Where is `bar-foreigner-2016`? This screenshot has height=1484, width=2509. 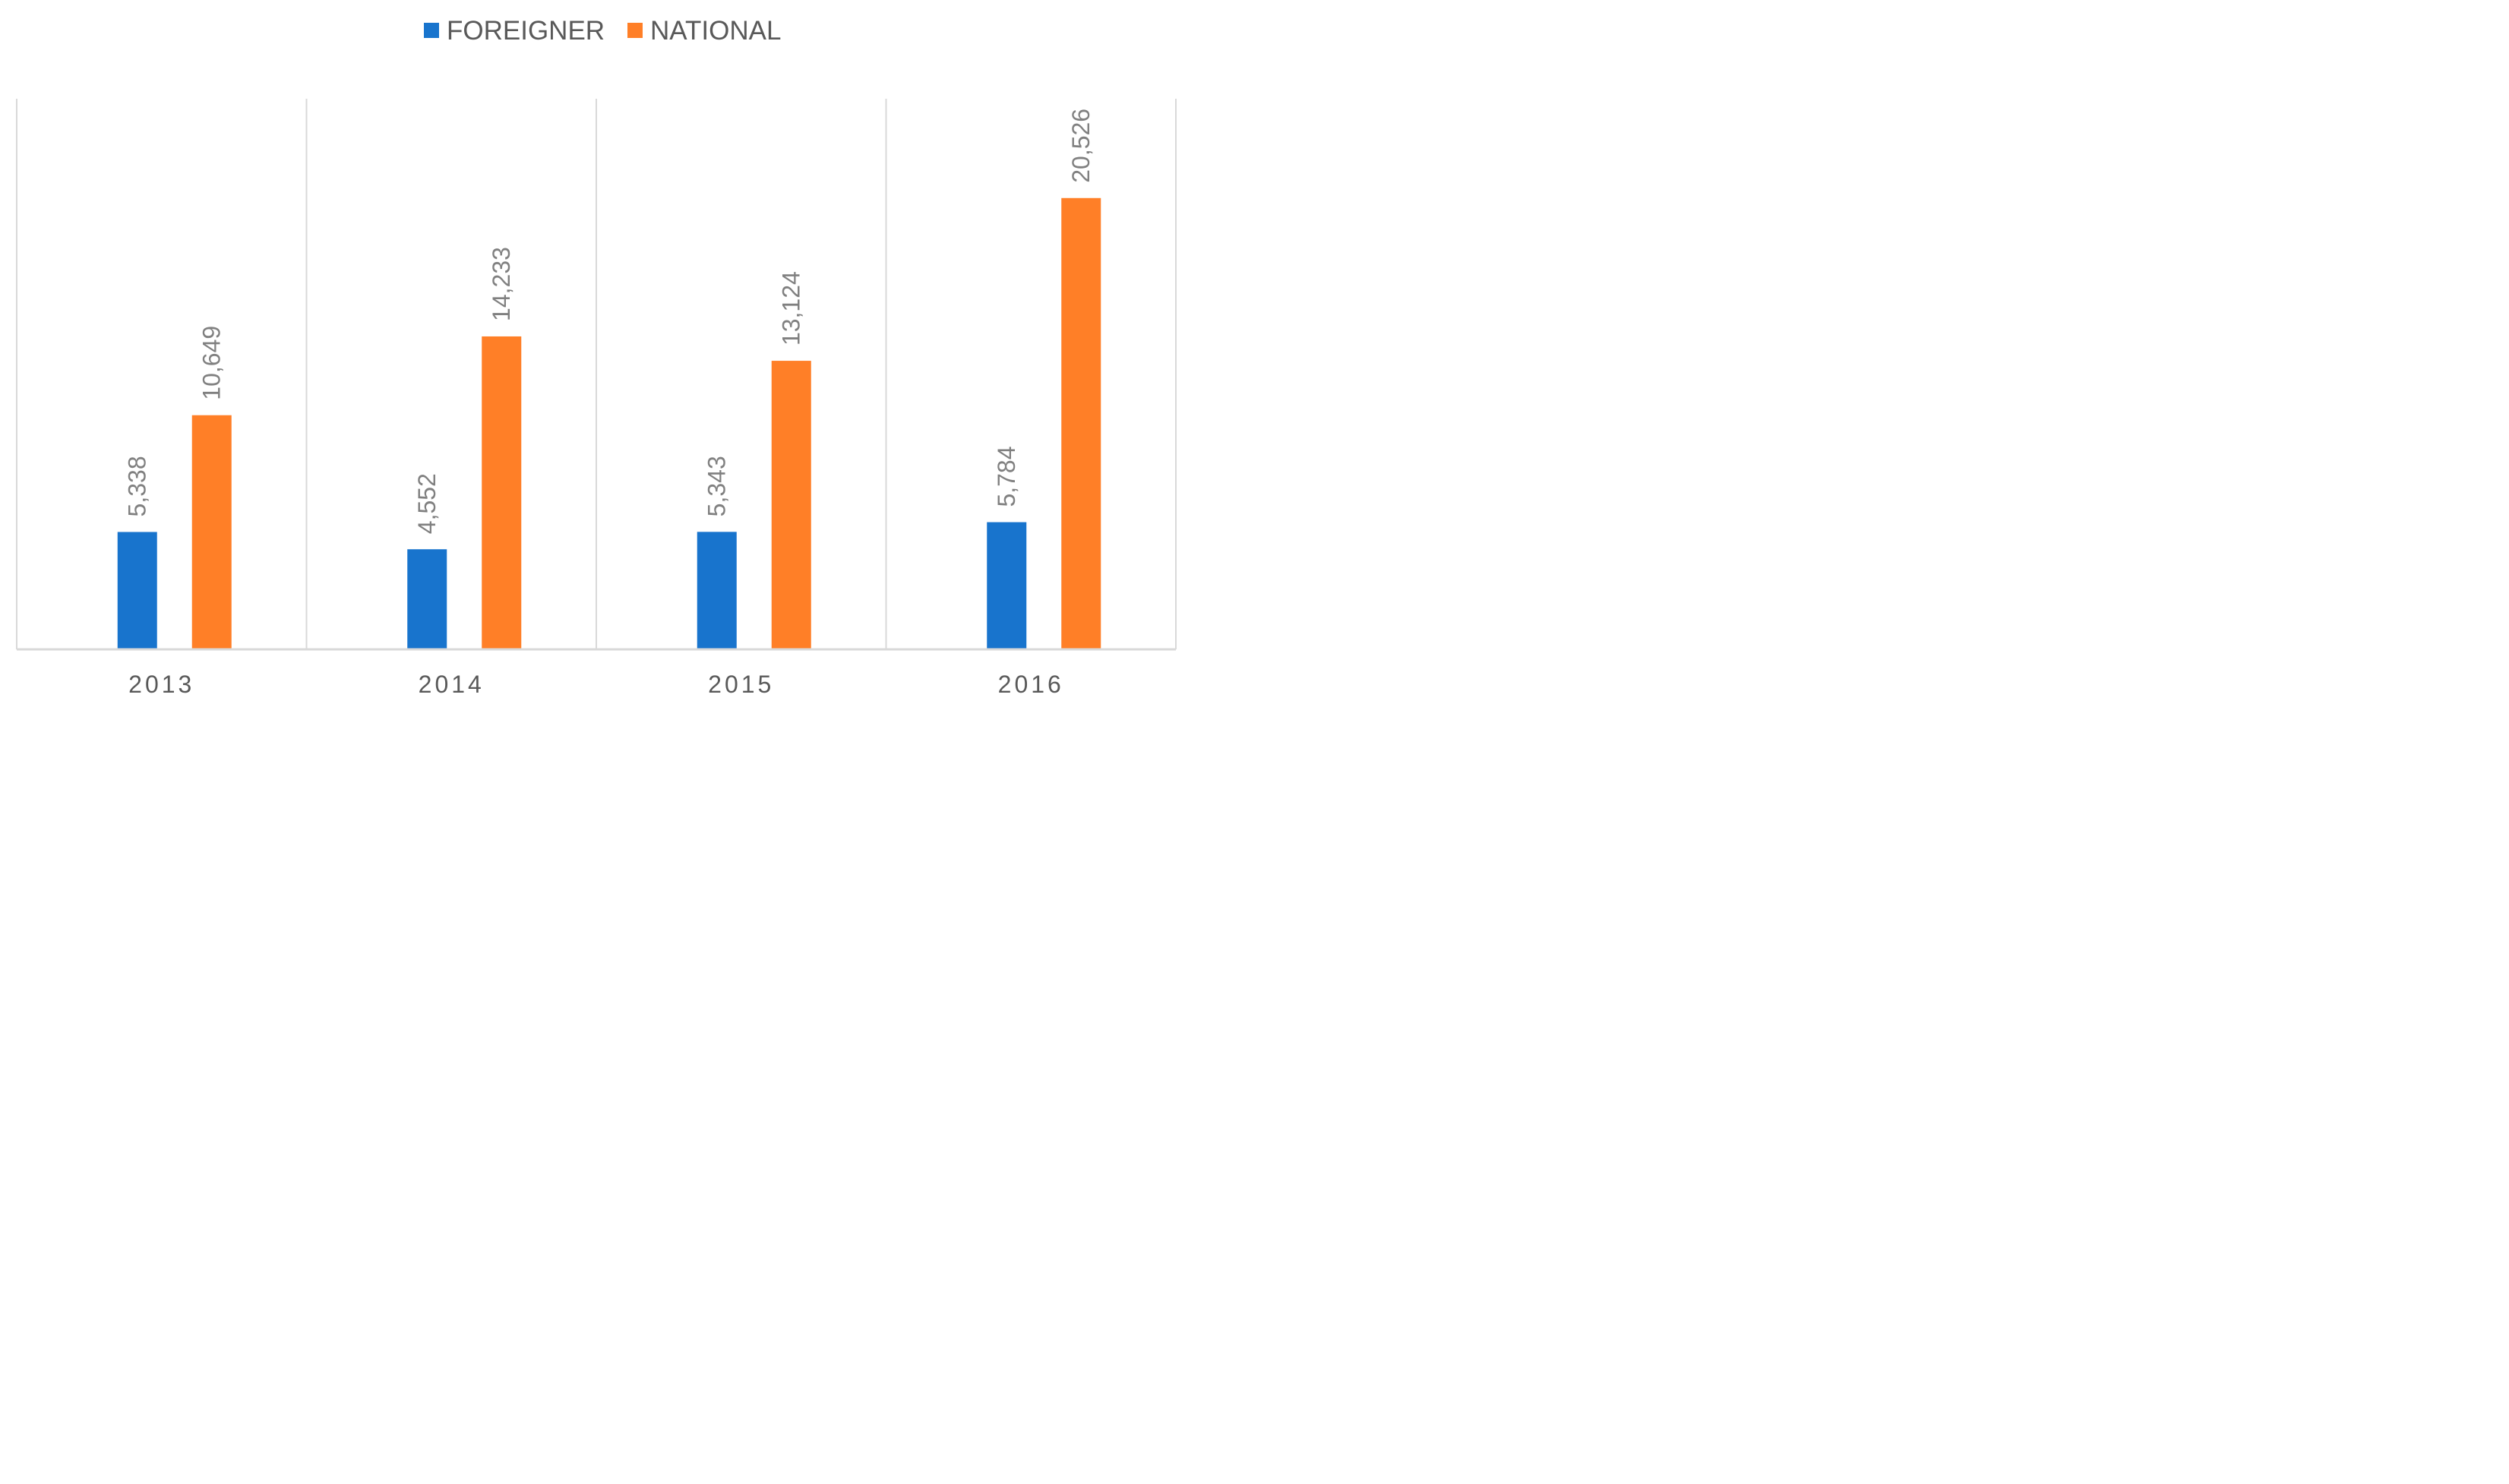 bar-foreigner-2016 is located at coordinates (1007, 585).